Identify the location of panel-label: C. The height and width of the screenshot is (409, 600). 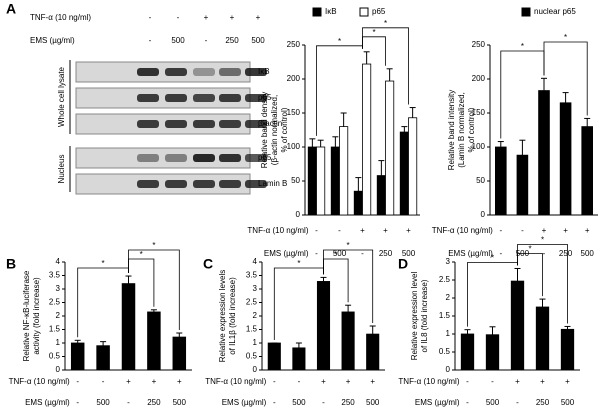
(208, 264).